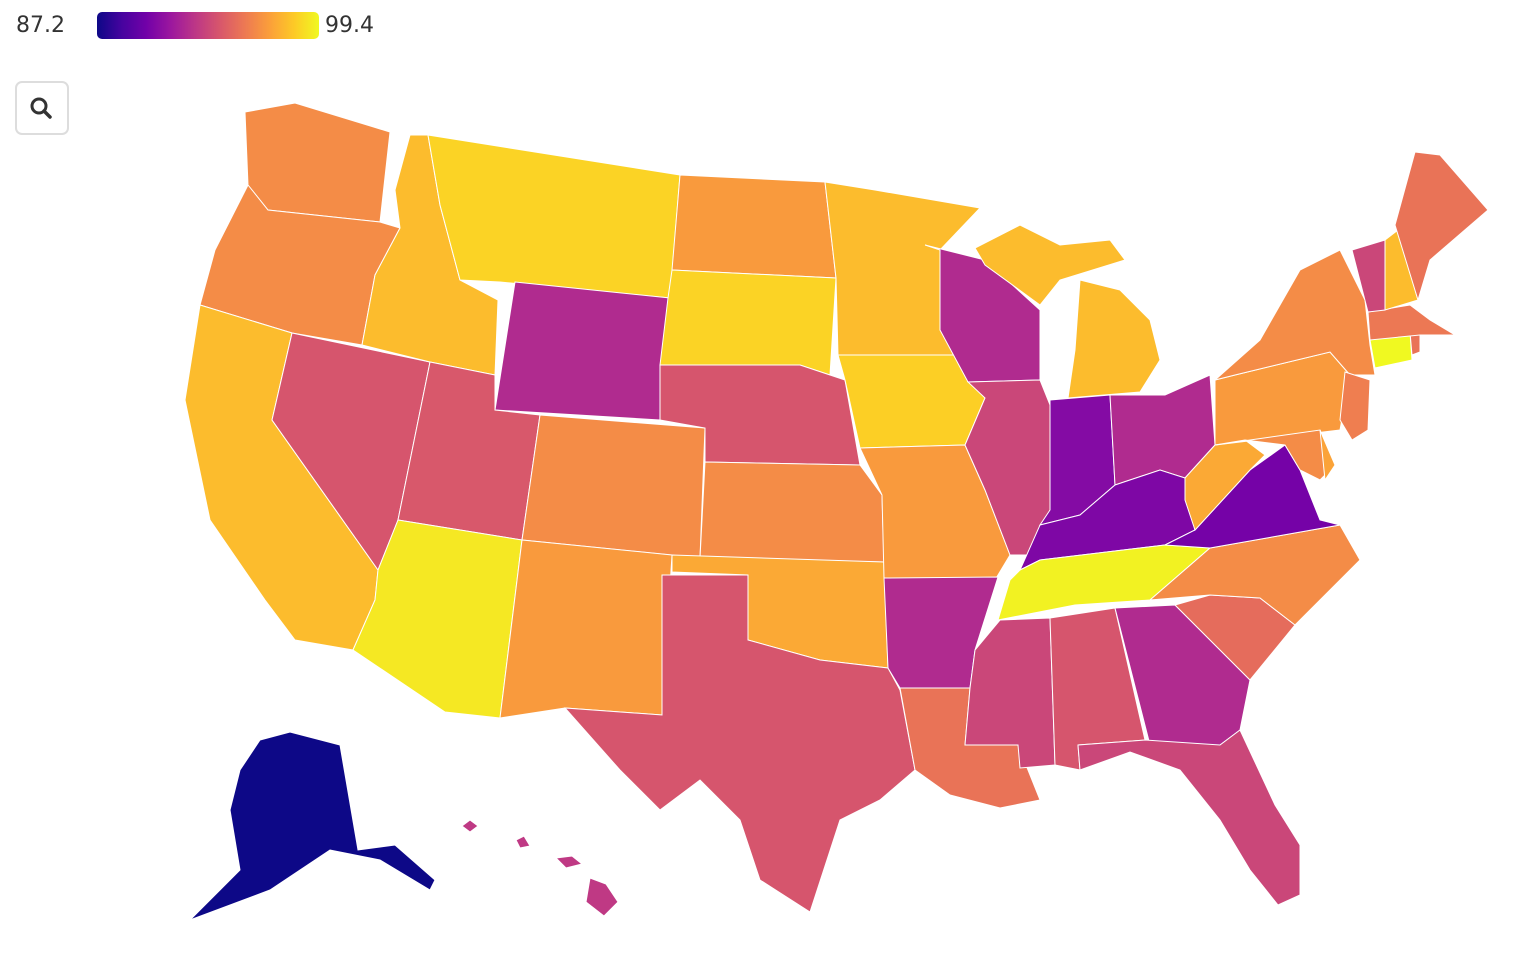  Describe the element at coordinates (349, 25) in the screenshot. I see `colorbar-max: 99.4` at that location.